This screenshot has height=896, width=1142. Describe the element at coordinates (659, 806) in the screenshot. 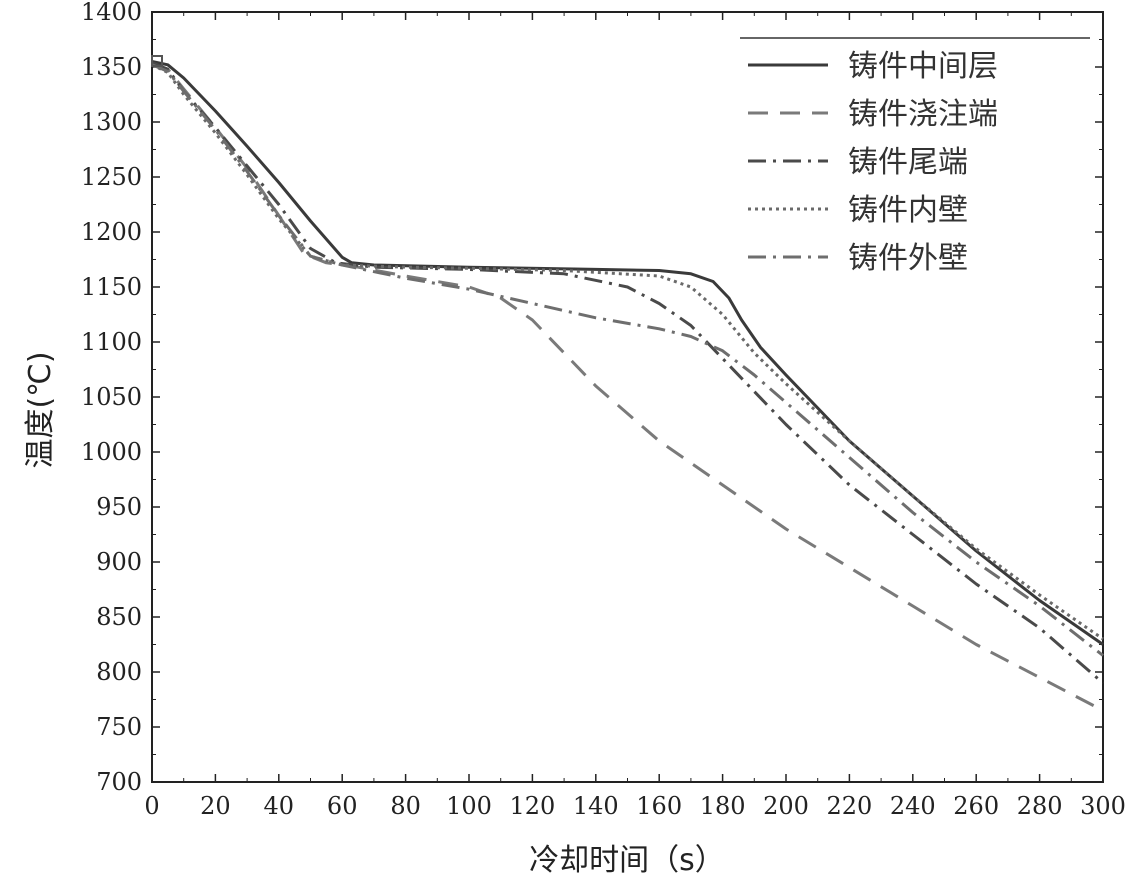

I see `x-tick-label: 160` at that location.